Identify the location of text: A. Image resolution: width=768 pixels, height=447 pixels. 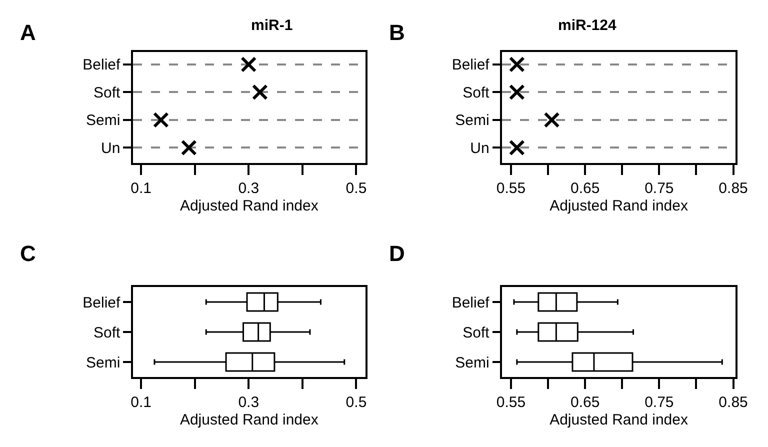
(28, 32).